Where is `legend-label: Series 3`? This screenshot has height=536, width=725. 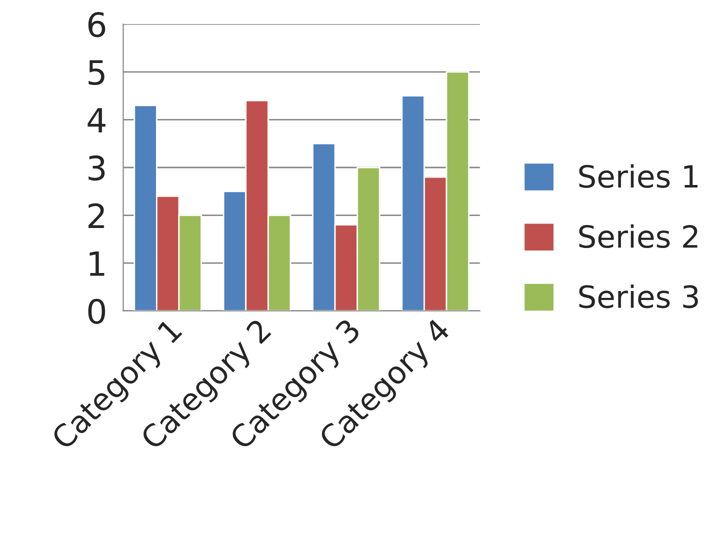
legend-label: Series 3 is located at coordinates (638, 296).